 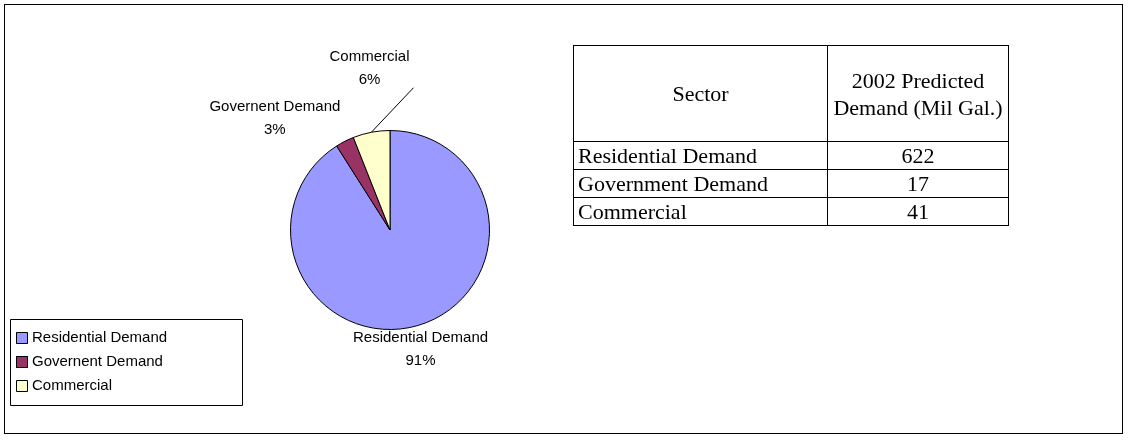 I want to click on legend-label: Commercial, so click(x=72, y=385).